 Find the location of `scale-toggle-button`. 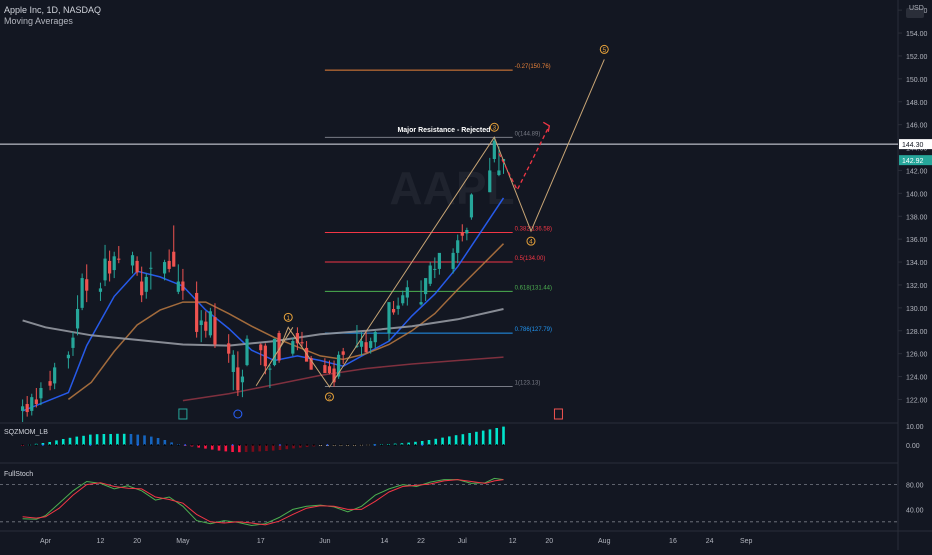

scale-toggle-button is located at coordinates (915, 13).